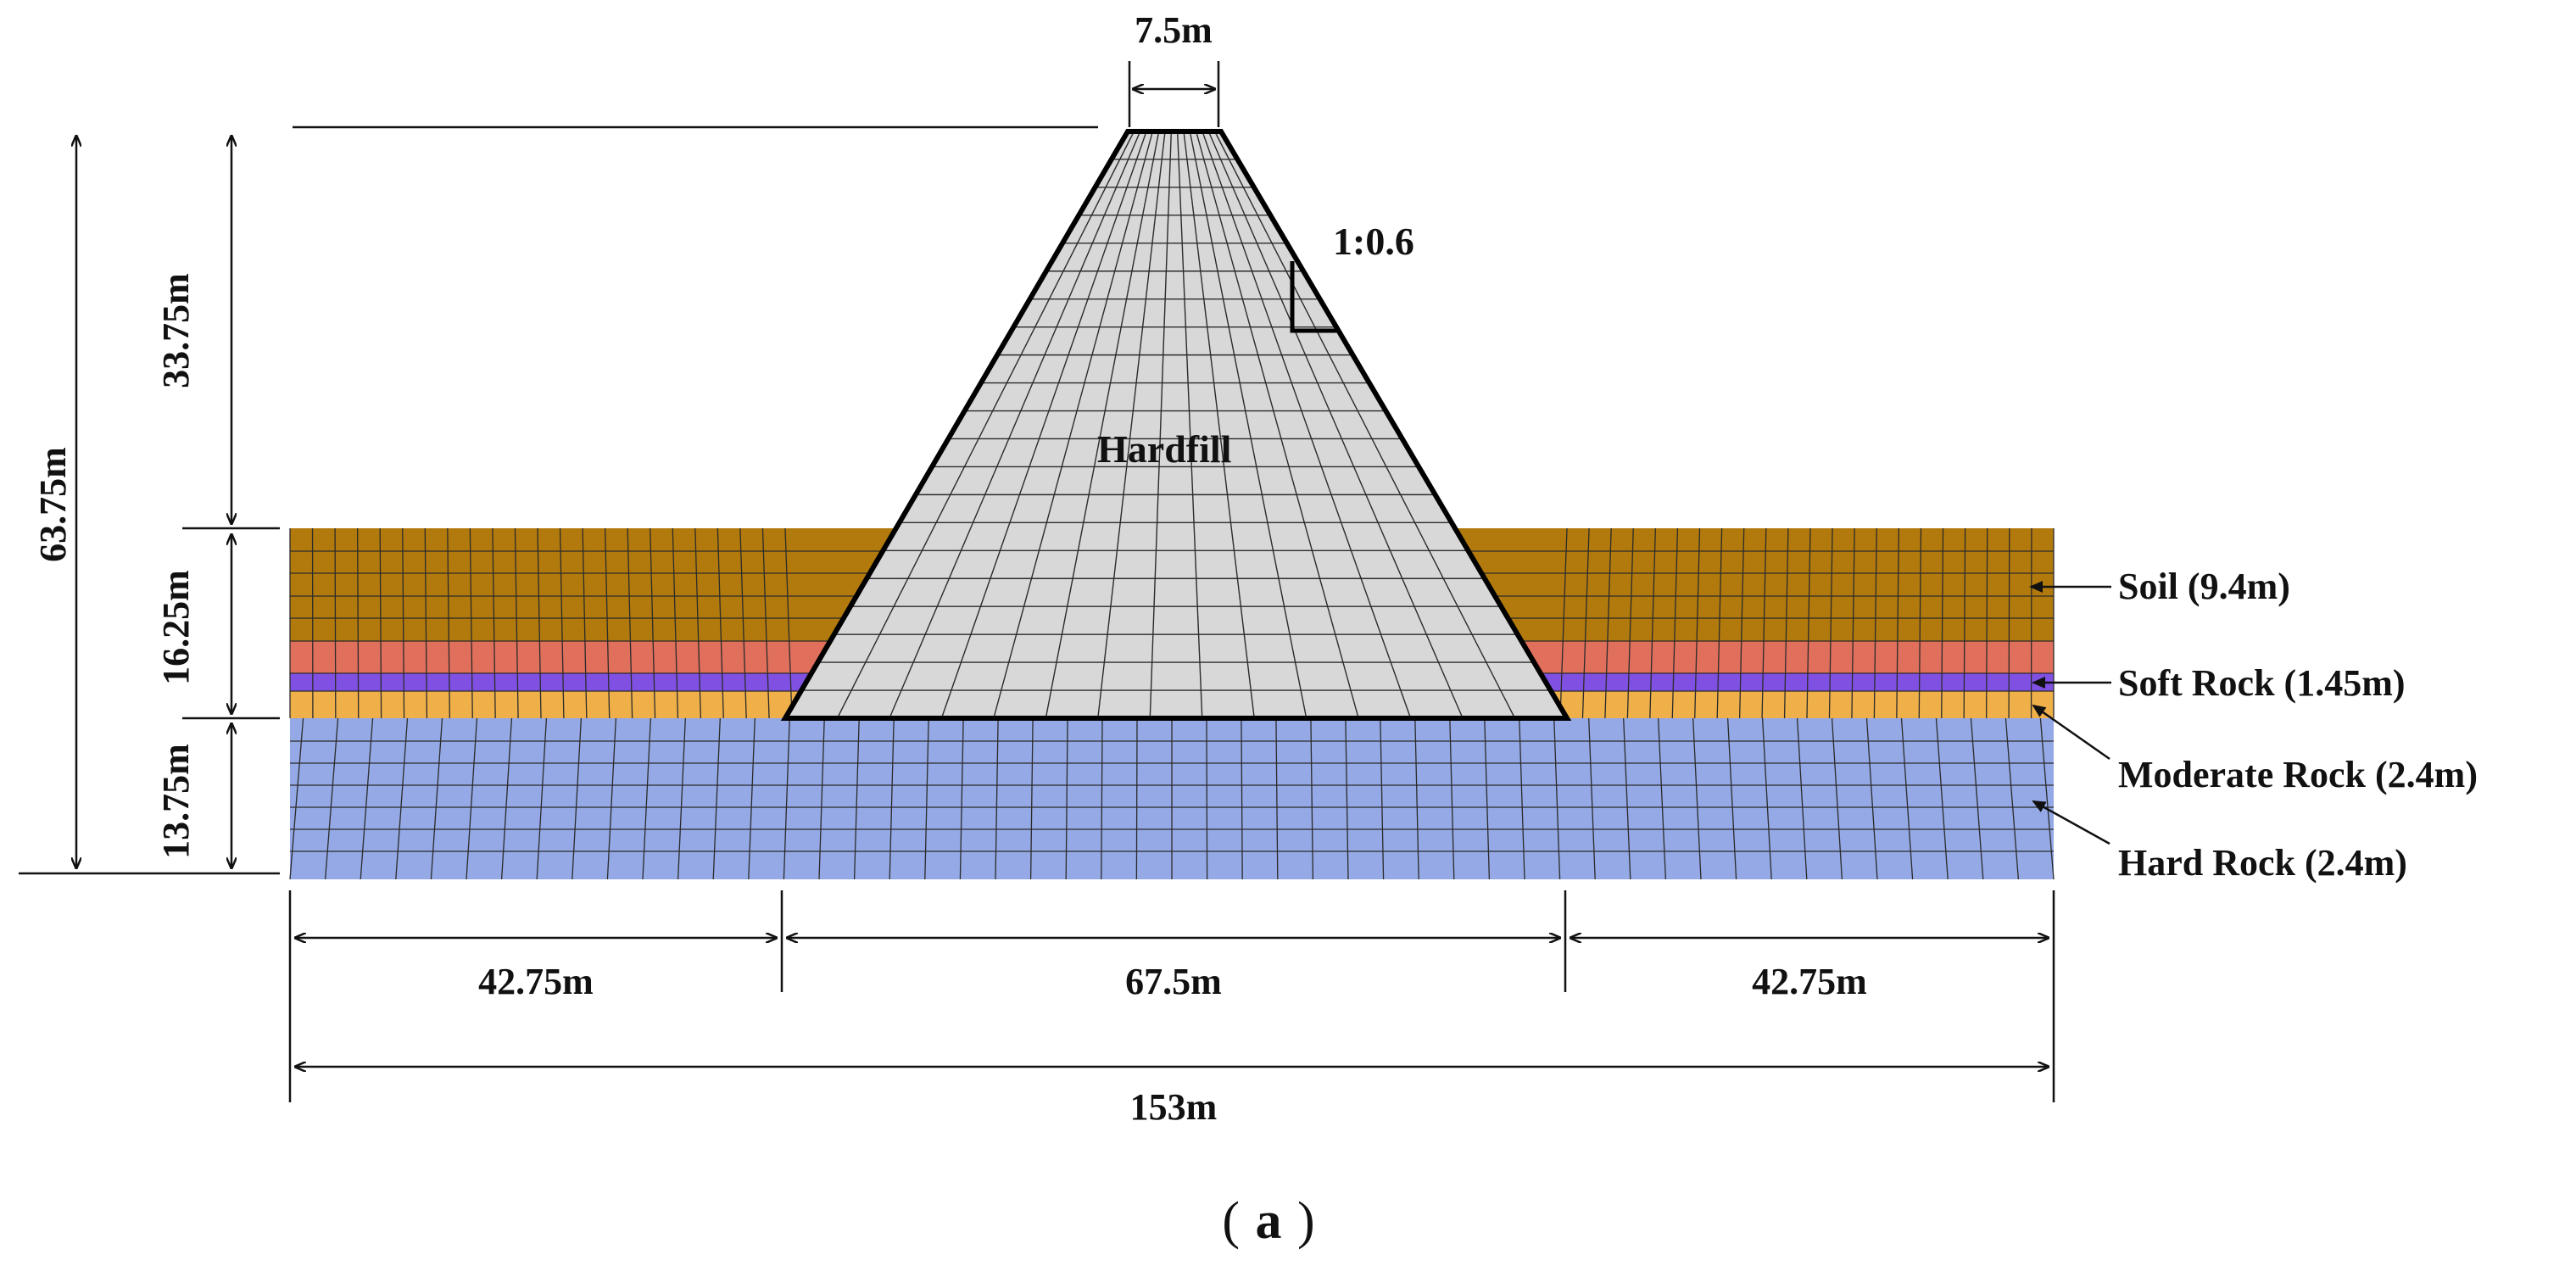 The height and width of the screenshot is (1266, 2576). Describe the element at coordinates (176, 627) in the screenshot. I see `upper-foundation-label: 16.25m` at that location.